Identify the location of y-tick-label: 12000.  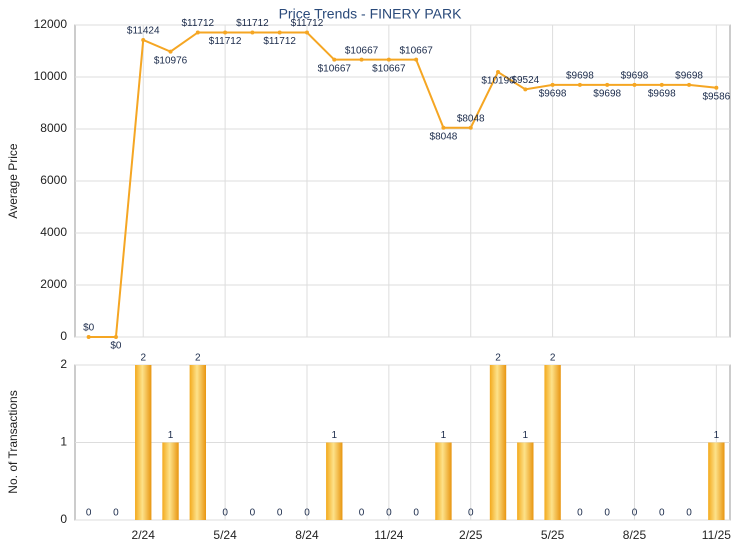
(51, 24).